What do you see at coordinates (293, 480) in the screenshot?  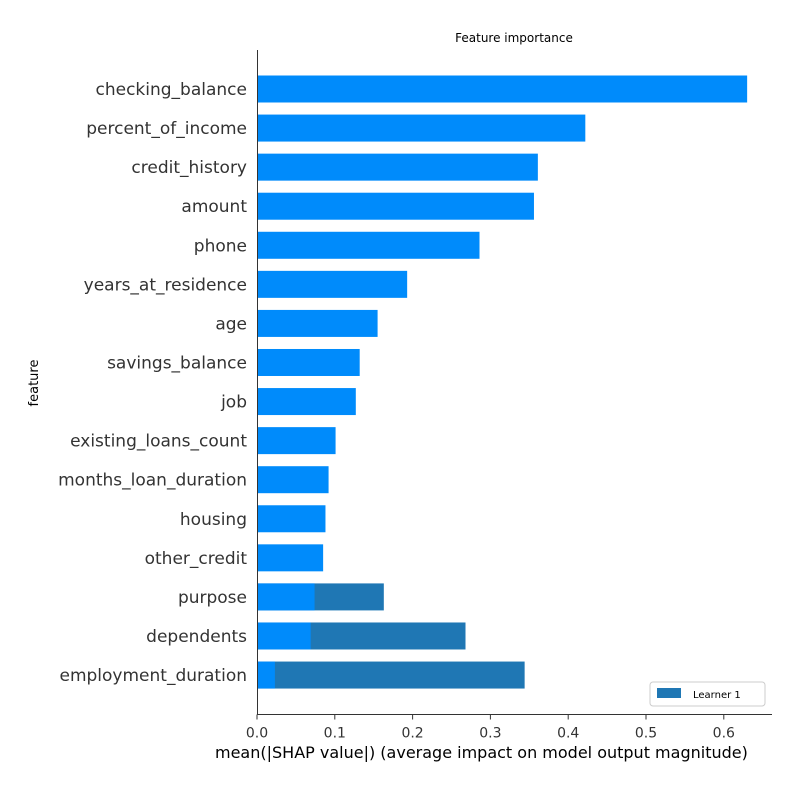 I see `bar-primary-months-loan-duration` at bounding box center [293, 480].